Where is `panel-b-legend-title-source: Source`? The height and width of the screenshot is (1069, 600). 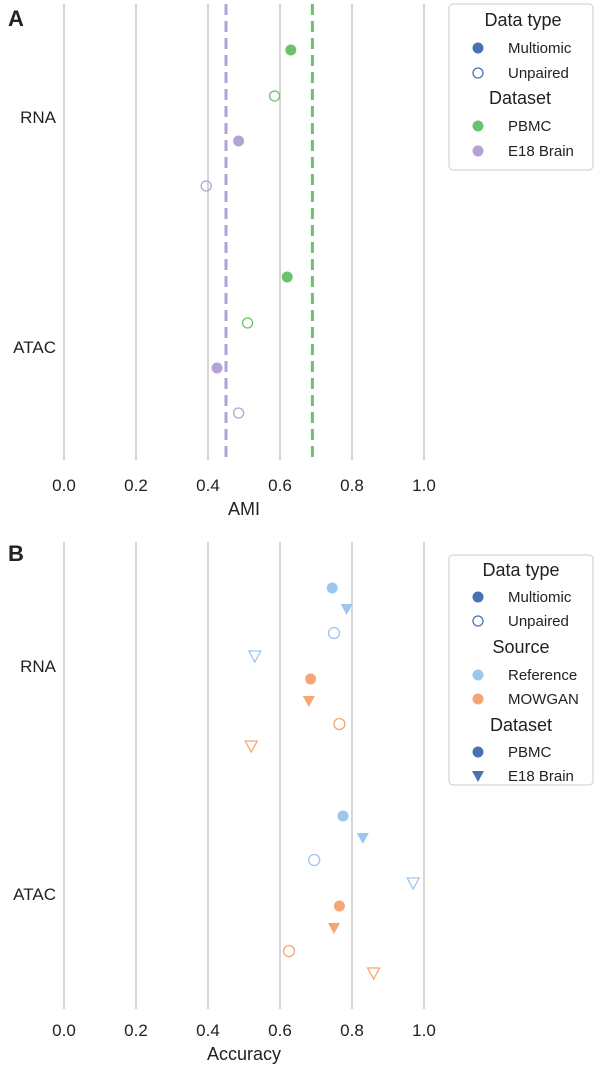 panel-b-legend-title-source: Source is located at coordinates (520, 647).